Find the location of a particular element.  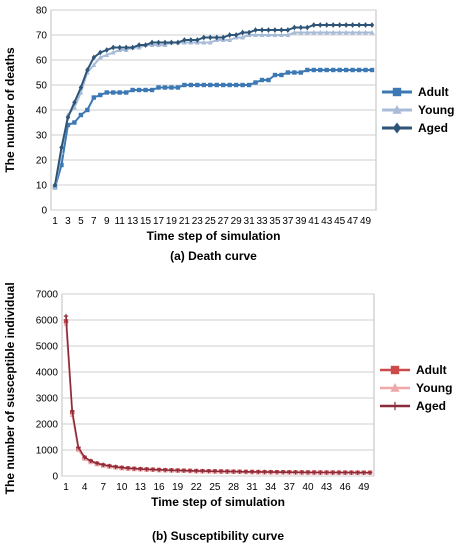

x-tick-label: 31 is located at coordinates (250, 221).